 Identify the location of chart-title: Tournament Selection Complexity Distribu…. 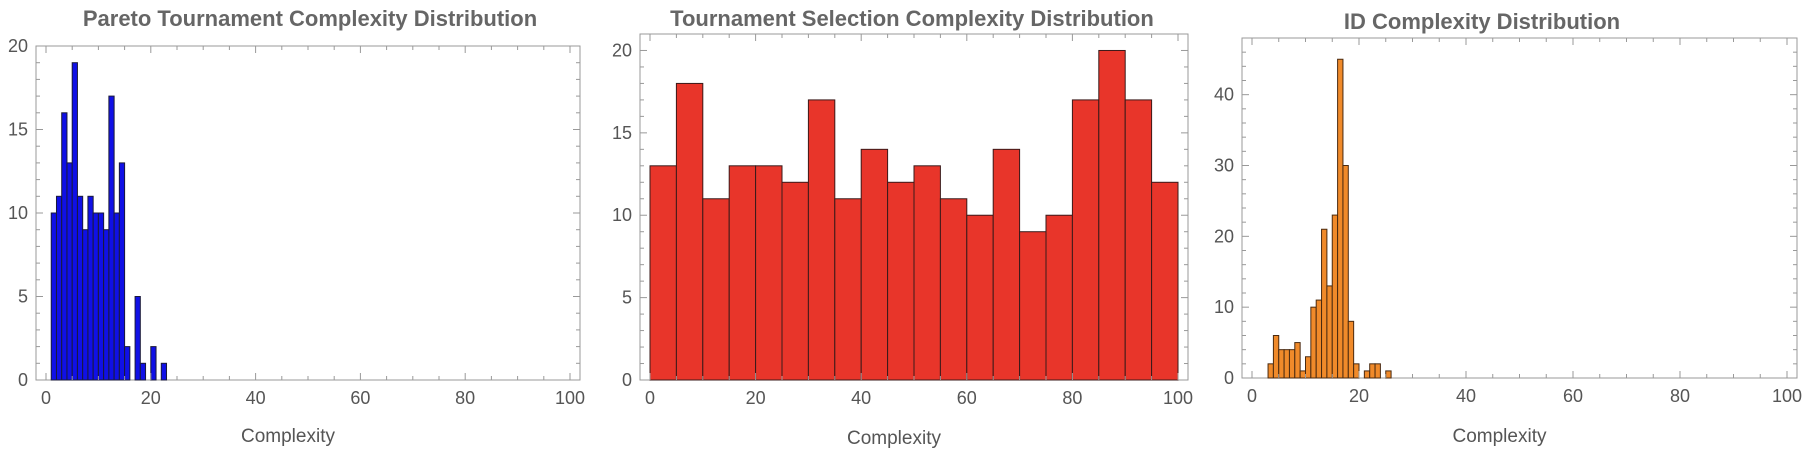
(912, 18).